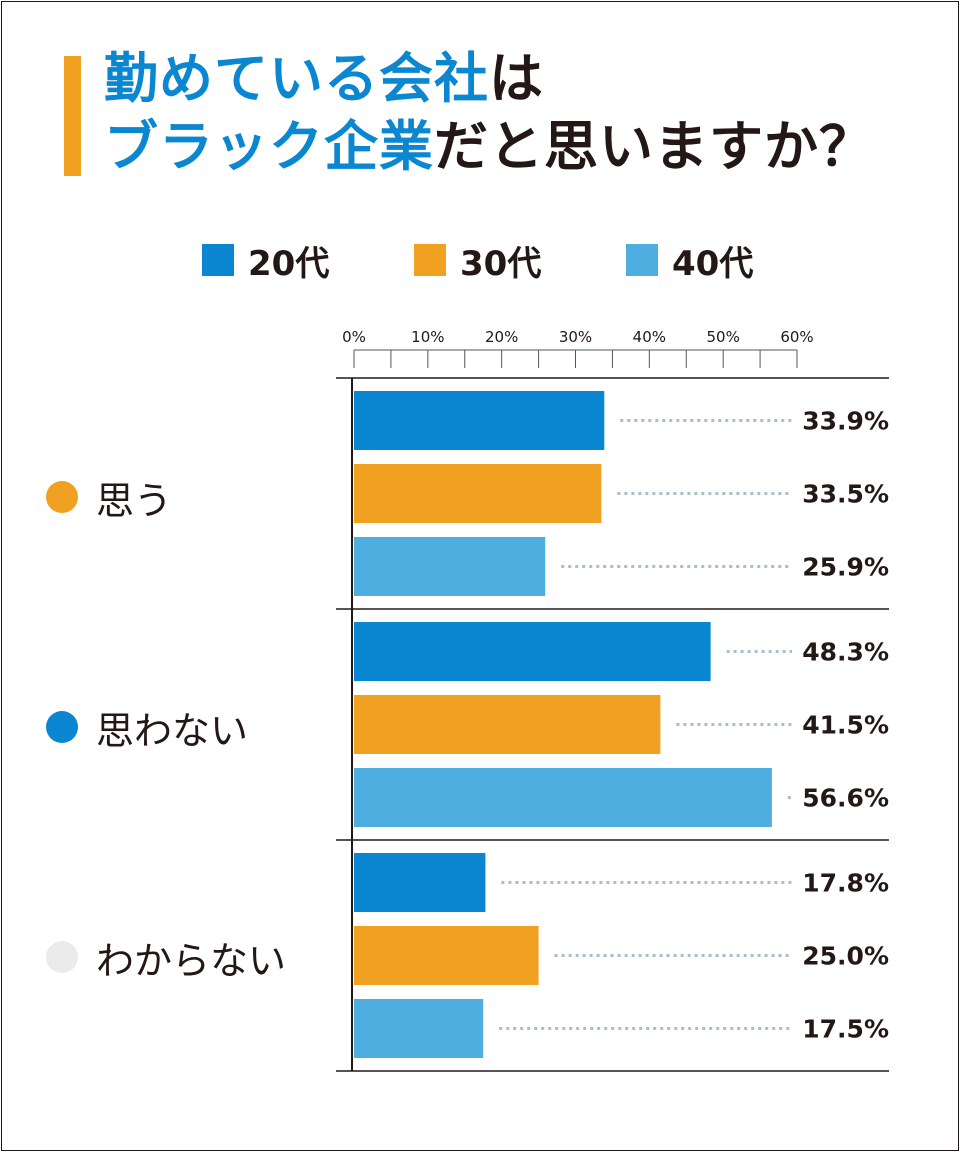 The height and width of the screenshot is (1152, 960). I want to click on category-text-wakaranai: わからない, so click(191, 960).